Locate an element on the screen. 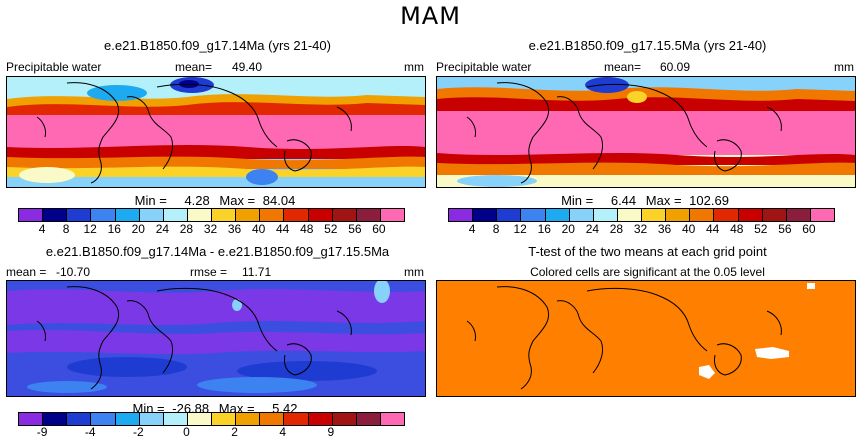  panel1-minmax: Min = 4.28 Max = 84.04 is located at coordinates (215, 200).